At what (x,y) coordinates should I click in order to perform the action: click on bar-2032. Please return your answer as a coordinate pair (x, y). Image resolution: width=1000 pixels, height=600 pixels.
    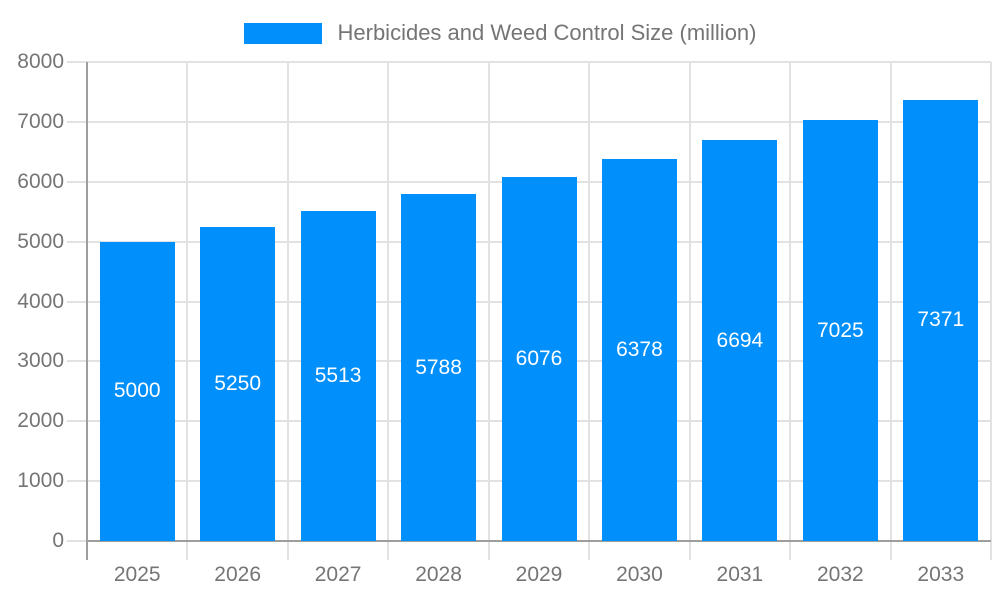
    Looking at the image, I should click on (840, 330).